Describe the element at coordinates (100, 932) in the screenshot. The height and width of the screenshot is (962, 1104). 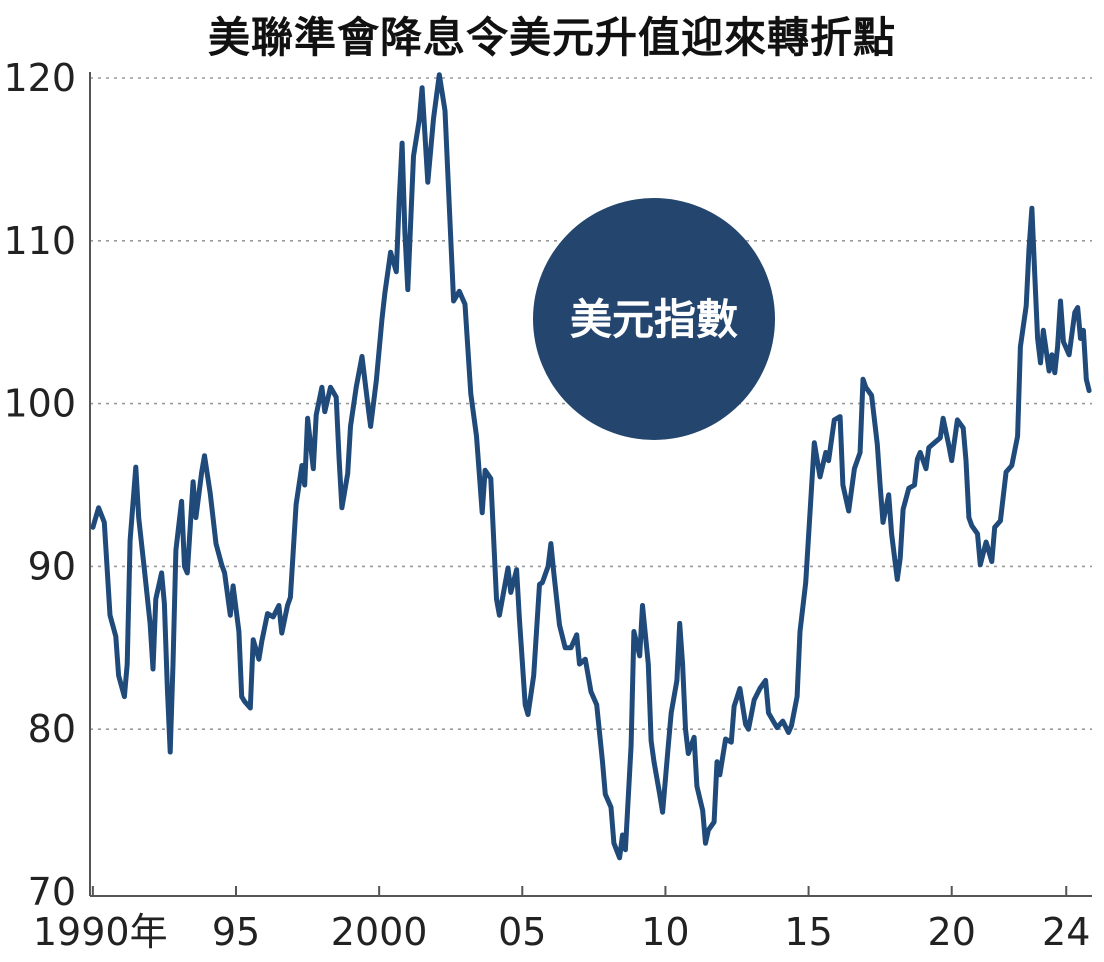
I see `x-tick-label: 1990年` at that location.